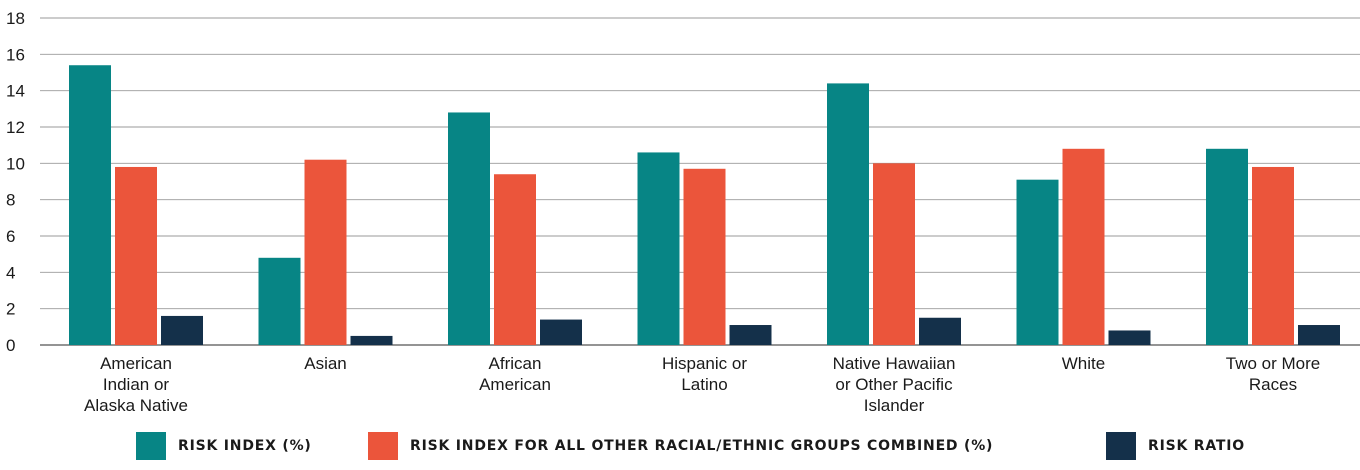 The height and width of the screenshot is (470, 1360). I want to click on y-tick-label: 18, so click(15, 18).